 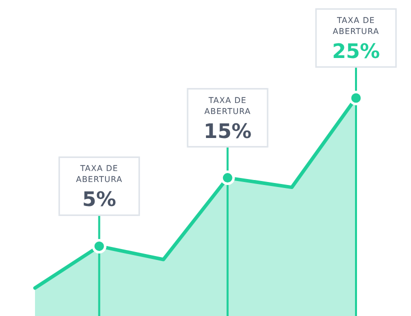 I want to click on annotation: TAXA DE ABERTURA 5%, so click(x=99, y=188).